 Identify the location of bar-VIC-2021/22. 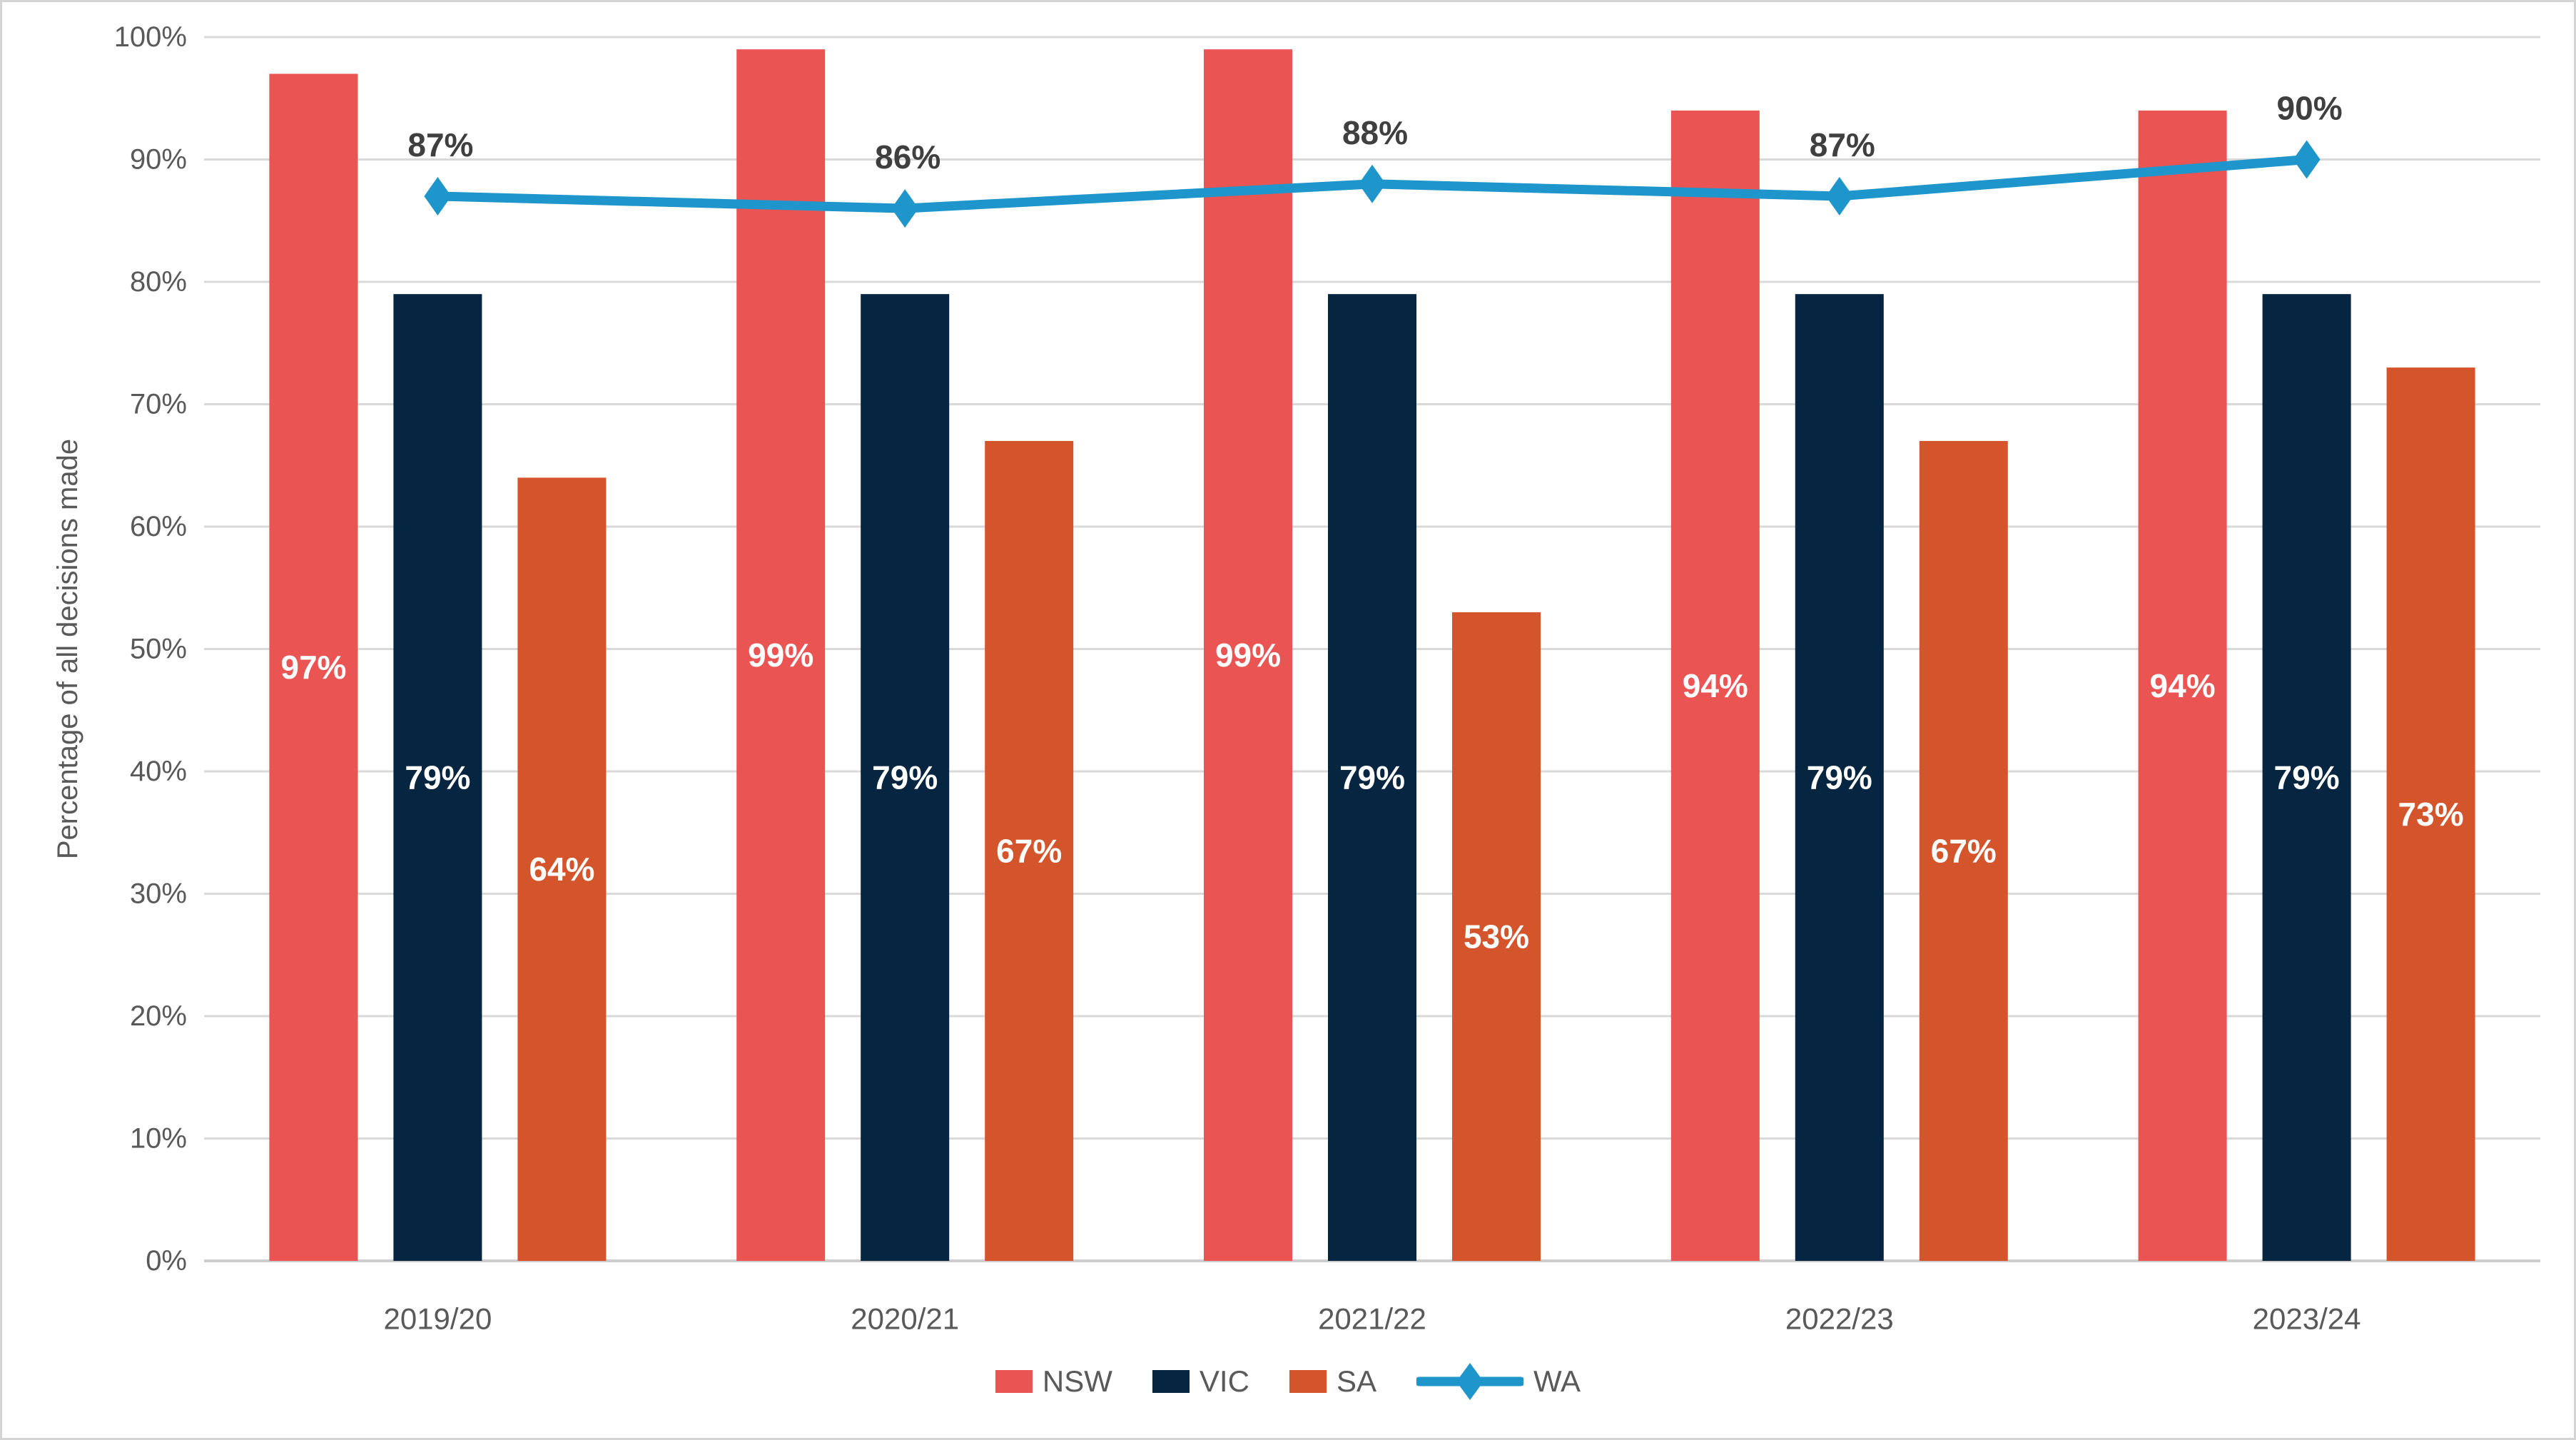
(1372, 777).